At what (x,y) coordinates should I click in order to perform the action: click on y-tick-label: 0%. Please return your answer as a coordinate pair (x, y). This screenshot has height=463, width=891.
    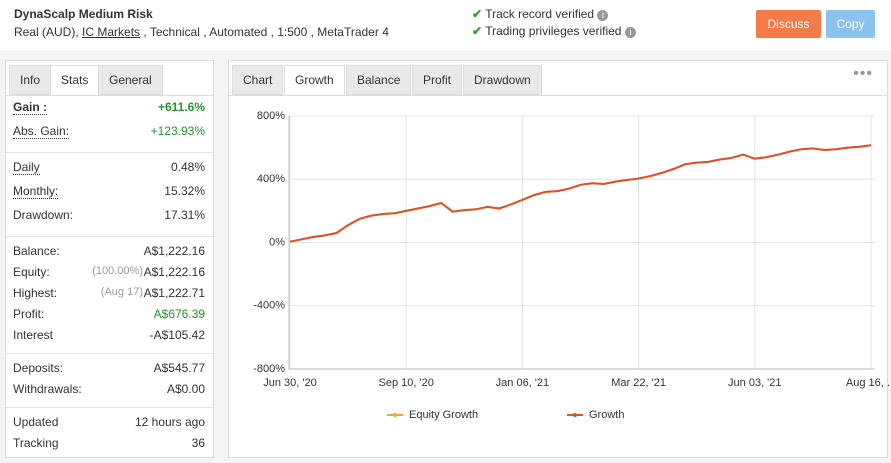
    Looking at the image, I should click on (277, 242).